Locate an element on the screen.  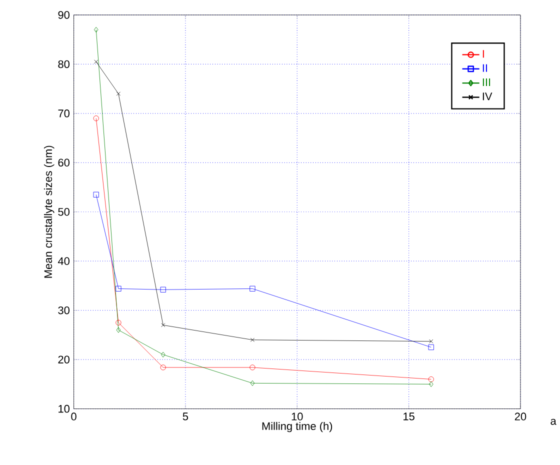
legend-label: II is located at coordinates (484, 68).